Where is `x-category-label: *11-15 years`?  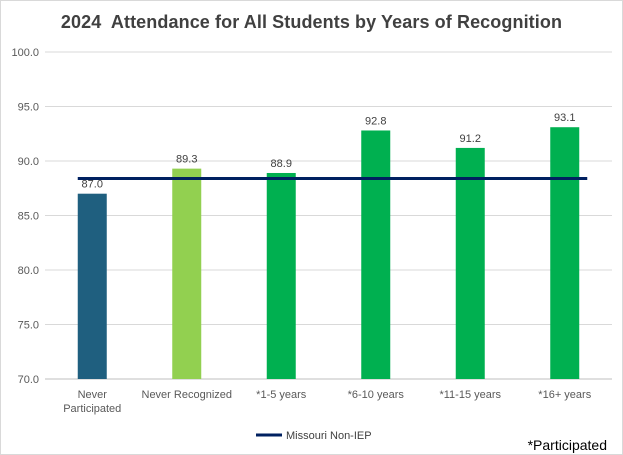
x-category-label: *11-15 years is located at coordinates (470, 395).